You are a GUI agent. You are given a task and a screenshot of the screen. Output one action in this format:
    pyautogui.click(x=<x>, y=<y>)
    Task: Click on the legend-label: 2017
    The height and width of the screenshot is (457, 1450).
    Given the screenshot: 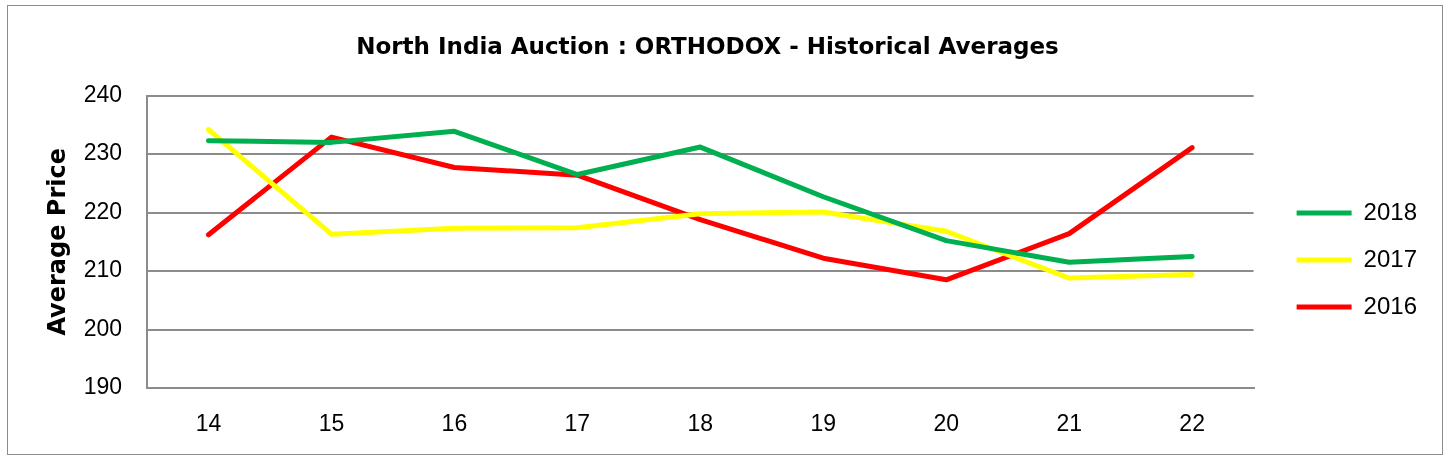 What is the action you would take?
    pyautogui.click(x=1390, y=258)
    